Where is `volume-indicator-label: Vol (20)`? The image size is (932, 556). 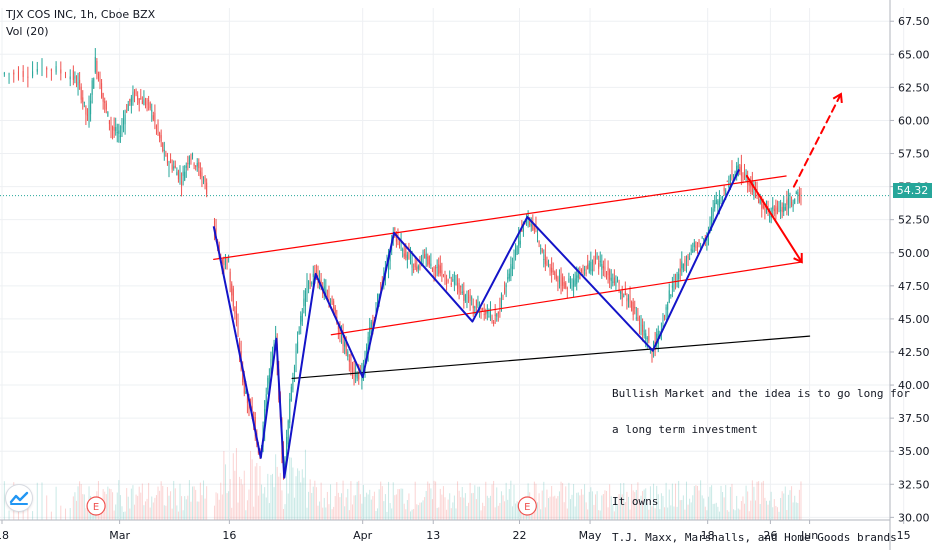 volume-indicator-label: Vol (20) is located at coordinates (27, 31).